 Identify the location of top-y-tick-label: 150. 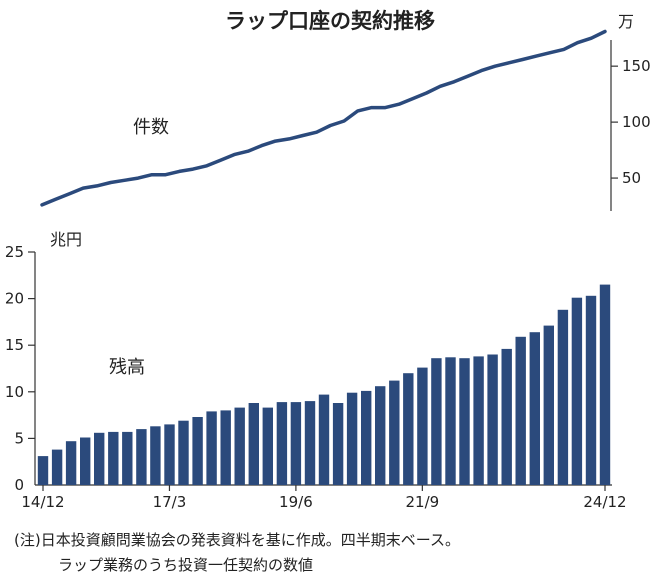
(636, 66).